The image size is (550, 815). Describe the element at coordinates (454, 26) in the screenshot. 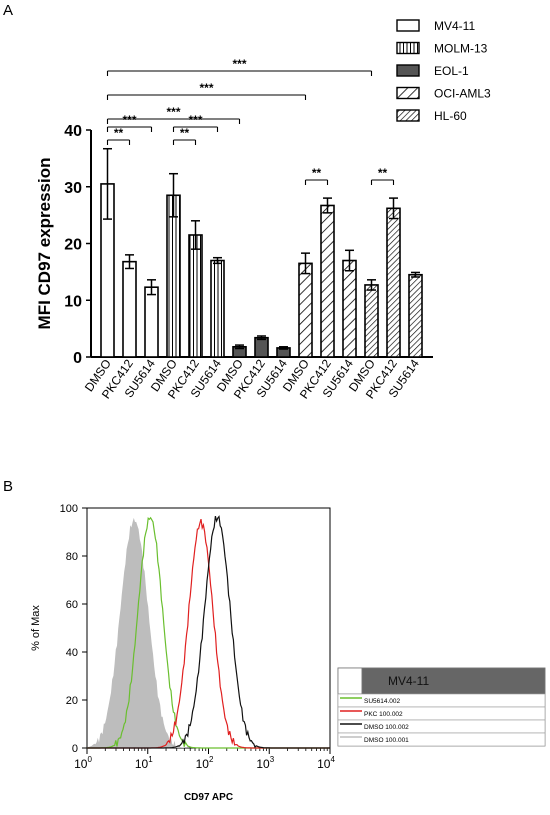

I see `legend-label: MV4-11` at that location.